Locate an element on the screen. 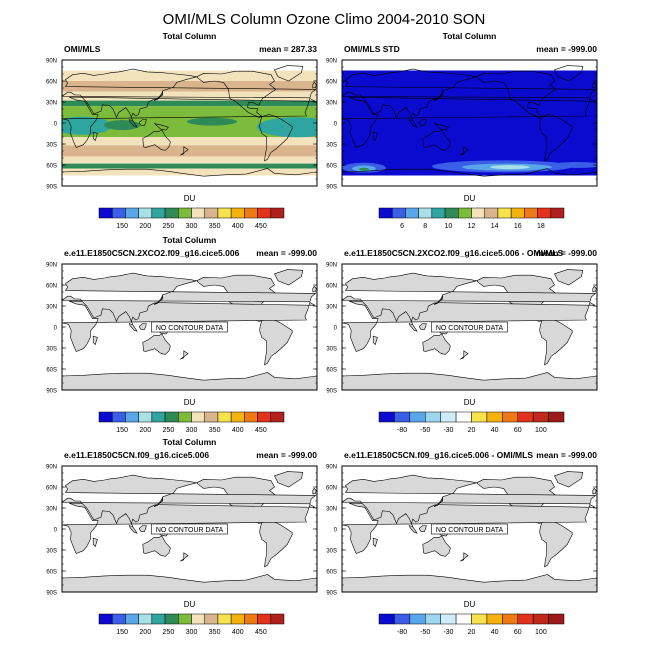 This screenshot has width=648, height=648. colorbar-tick-label: 100 is located at coordinates (541, 632).